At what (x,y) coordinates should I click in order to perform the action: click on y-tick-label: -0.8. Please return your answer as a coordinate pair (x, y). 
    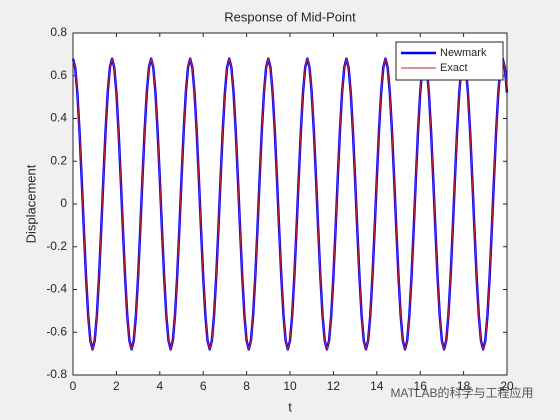
    Looking at the image, I should click on (56, 374).